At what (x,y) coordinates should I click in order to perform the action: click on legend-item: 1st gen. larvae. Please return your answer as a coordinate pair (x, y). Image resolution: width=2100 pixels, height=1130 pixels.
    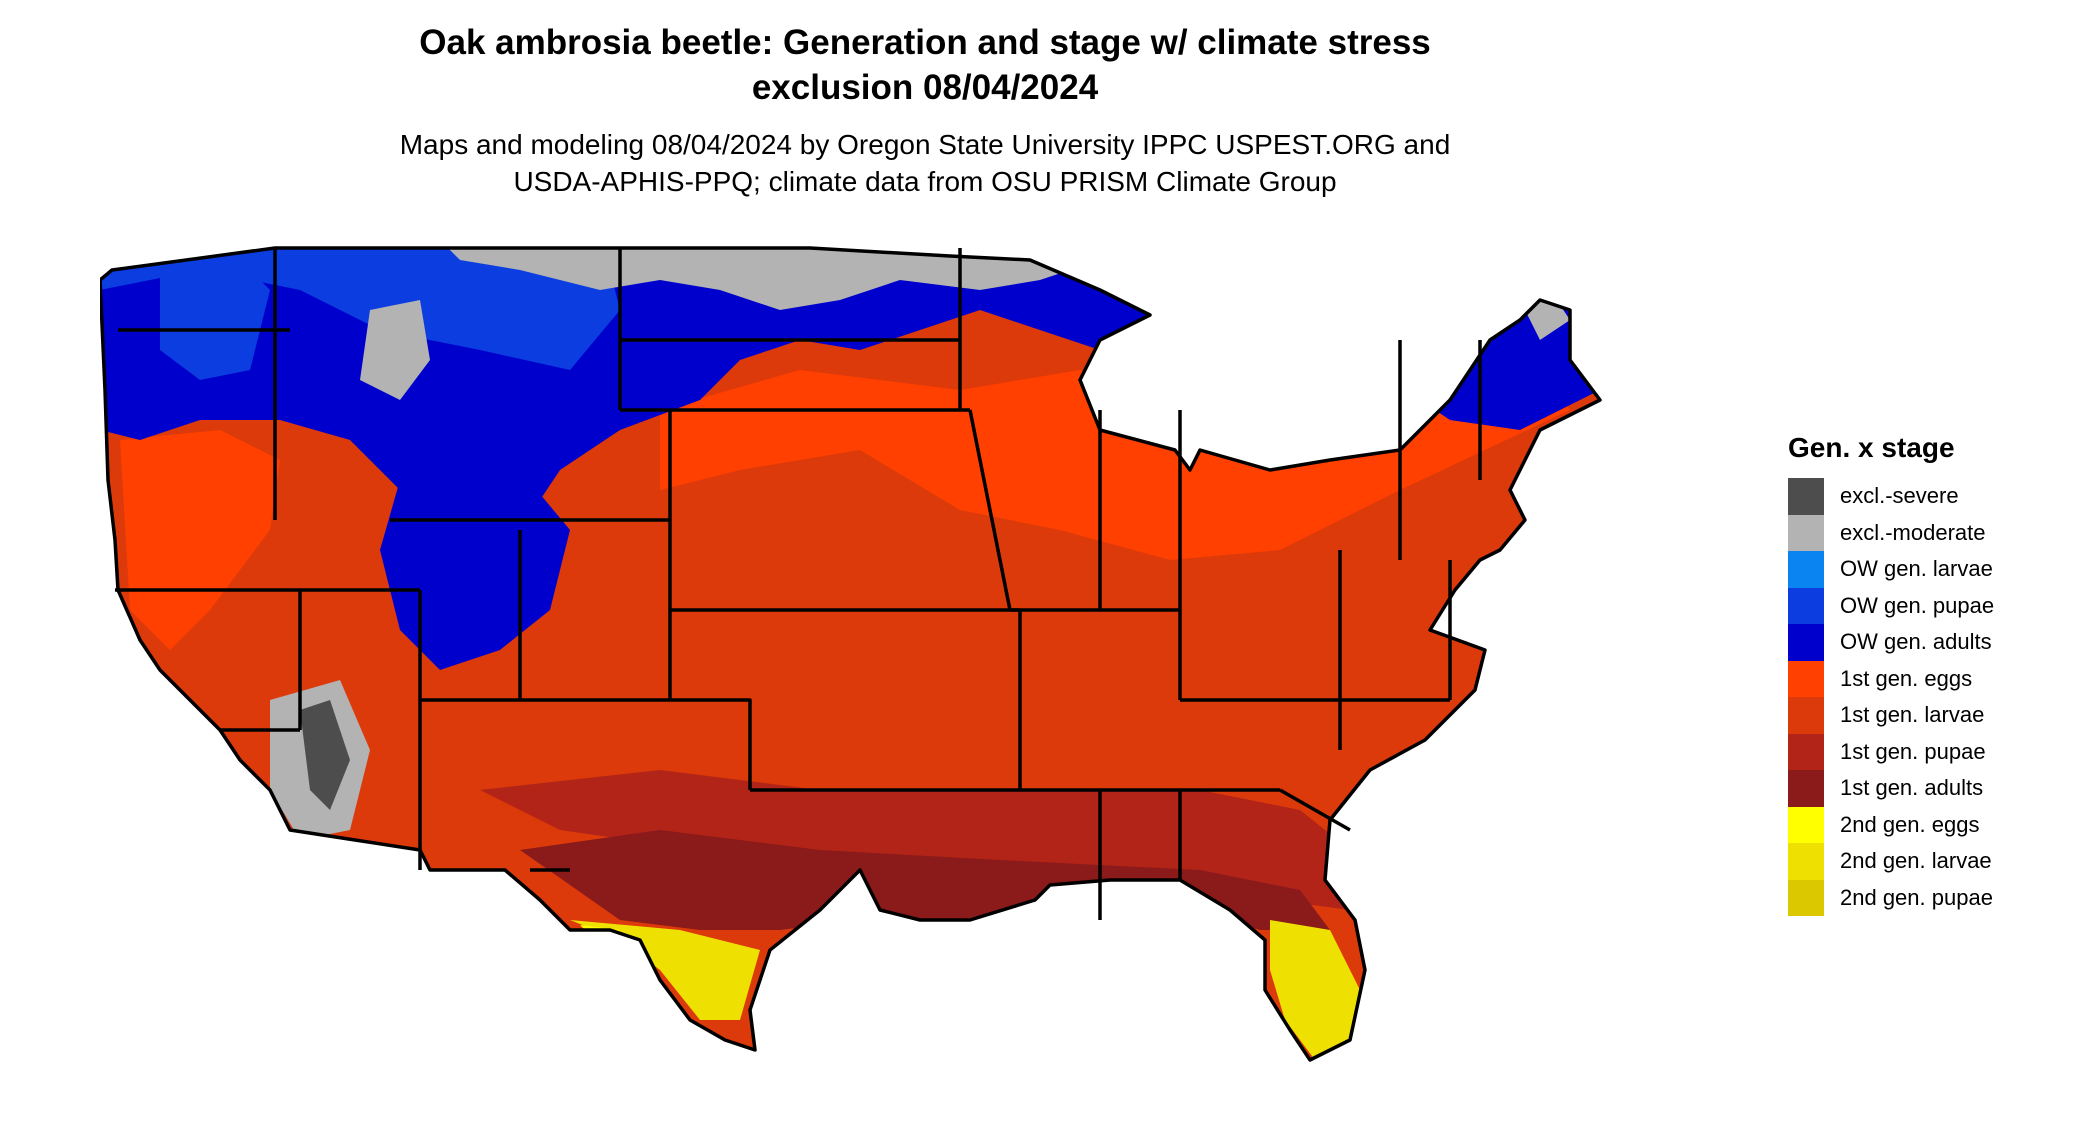
    Looking at the image, I should click on (1891, 715).